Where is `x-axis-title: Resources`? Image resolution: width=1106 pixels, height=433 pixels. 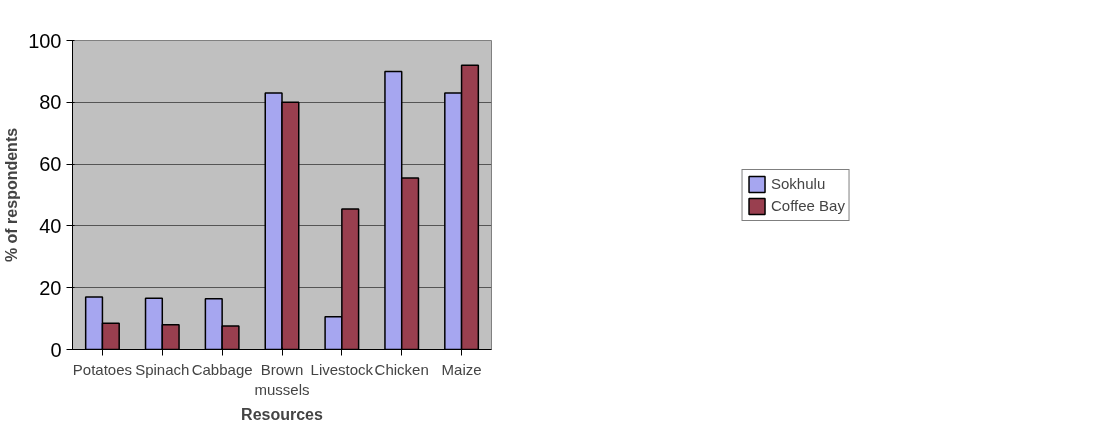
x-axis-title: Resources is located at coordinates (282, 414).